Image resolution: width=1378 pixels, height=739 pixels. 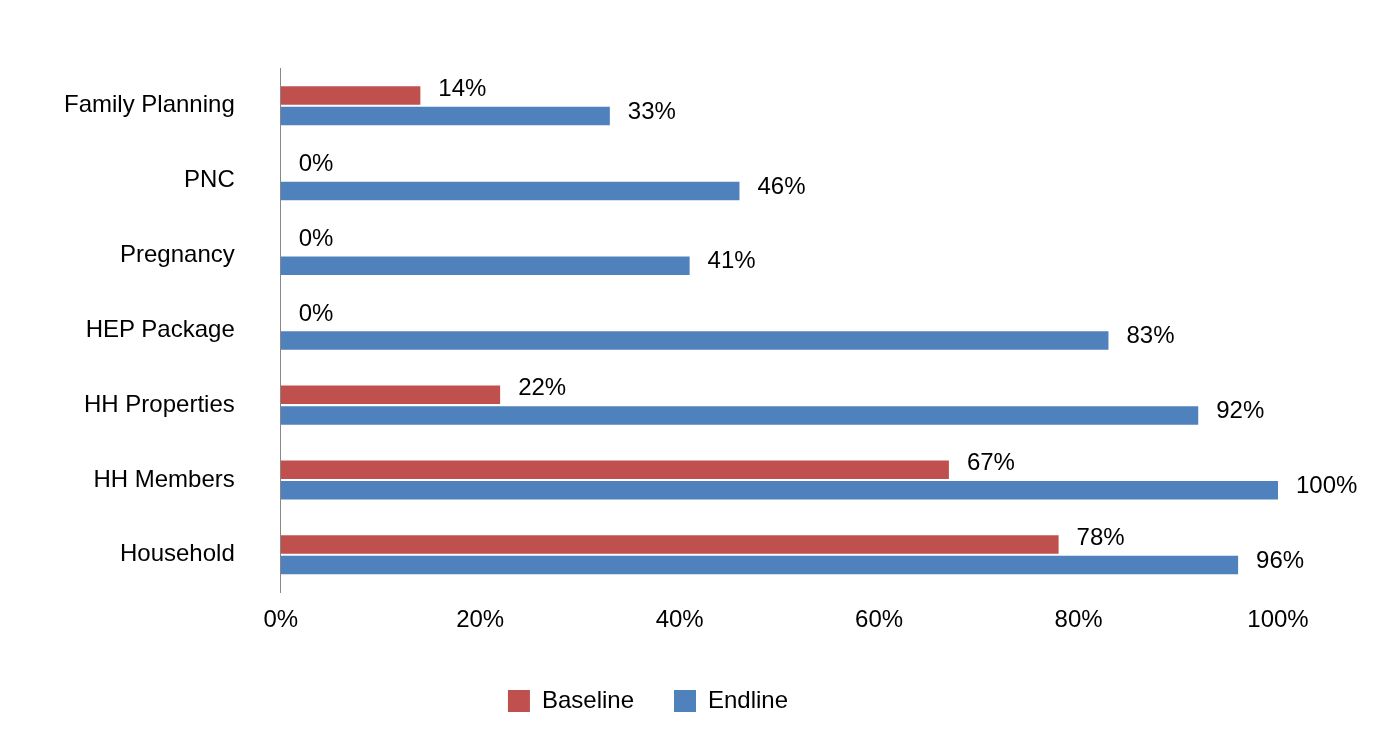 I want to click on data-label: 67%, so click(x=990, y=462).